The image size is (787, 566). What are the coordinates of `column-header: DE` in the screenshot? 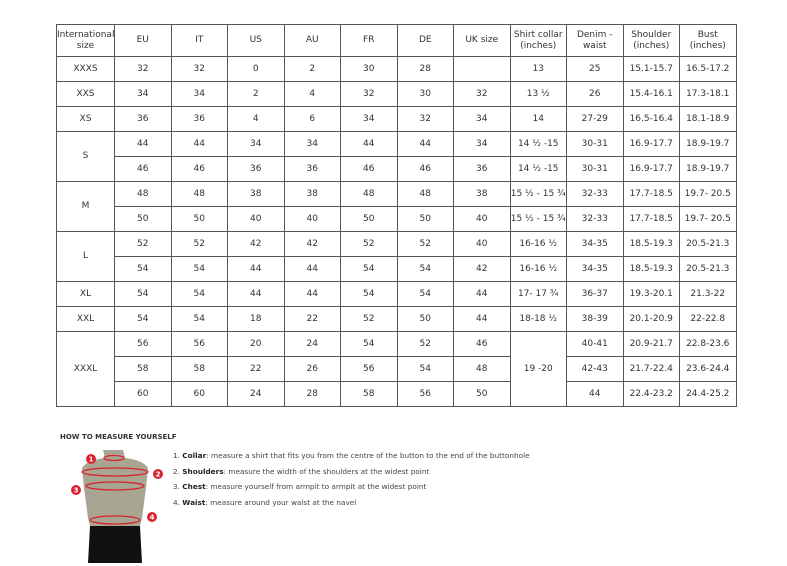 It's located at (425, 40).